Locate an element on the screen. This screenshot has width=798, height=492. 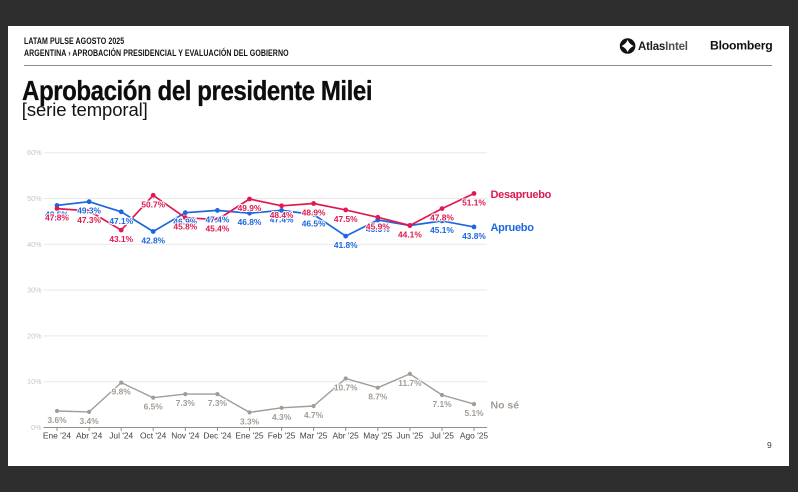
svg-text: 60% is located at coordinates (34, 152).